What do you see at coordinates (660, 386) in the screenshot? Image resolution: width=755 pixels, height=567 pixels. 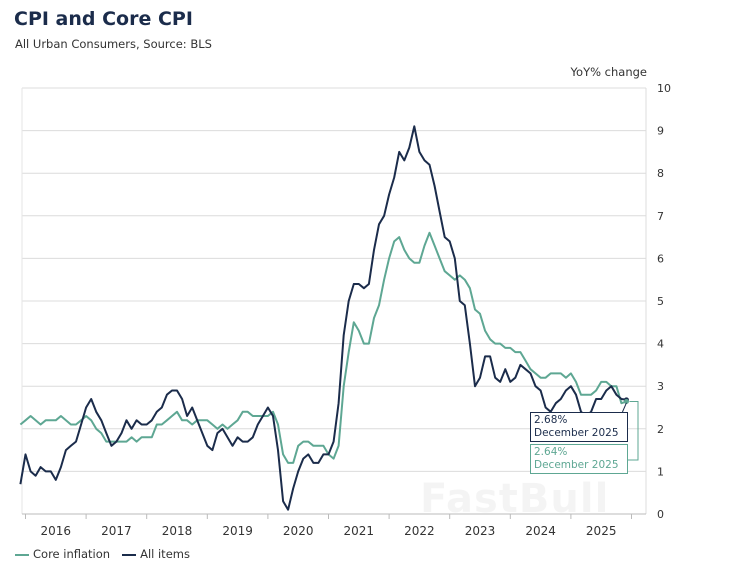 I see `y-tick-label: 3` at bounding box center [660, 386].